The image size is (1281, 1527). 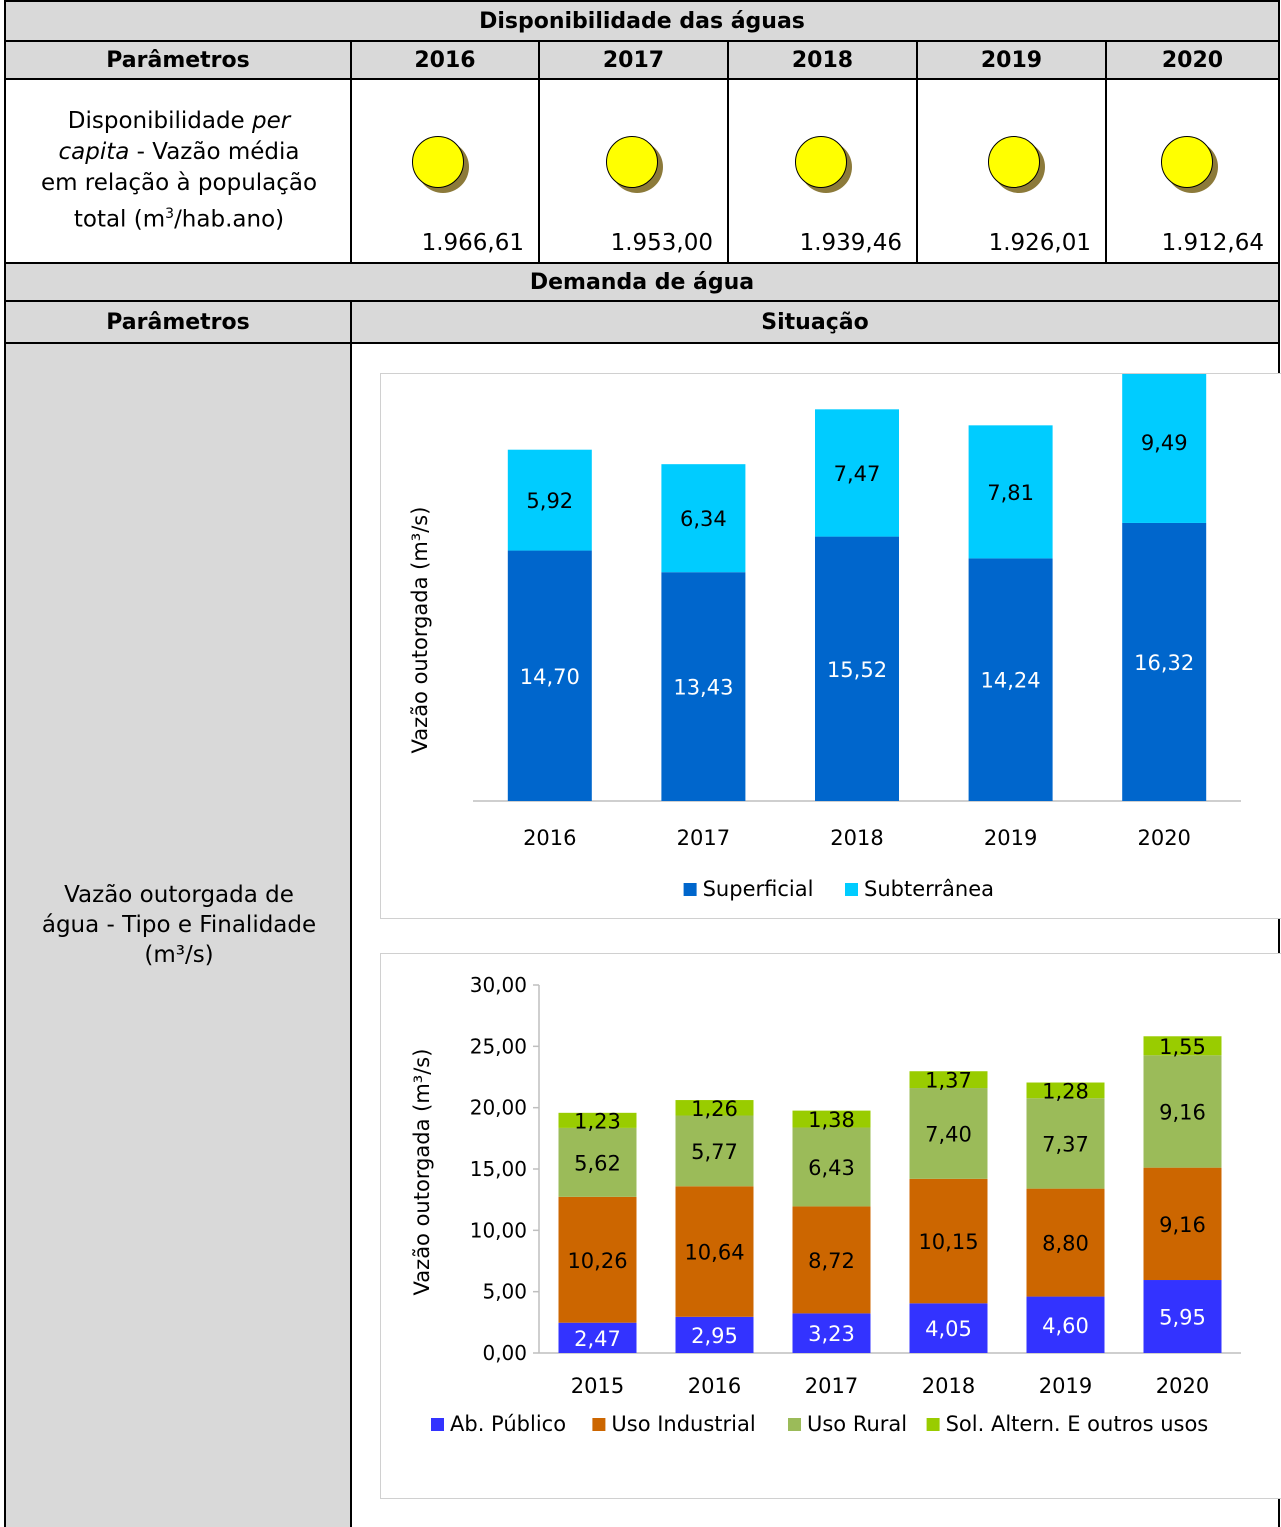 What do you see at coordinates (1065, 1091) in the screenshot?
I see `data-label: 1,28` at bounding box center [1065, 1091].